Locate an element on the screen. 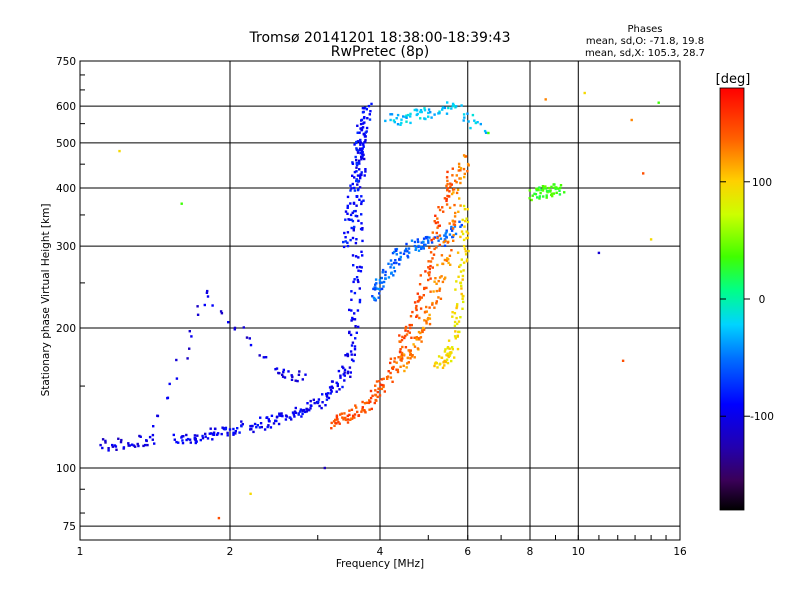 The height and width of the screenshot is (604, 800). phase-stats-o: mean, sd,O: -71.8, 19.8 is located at coordinates (645, 41).